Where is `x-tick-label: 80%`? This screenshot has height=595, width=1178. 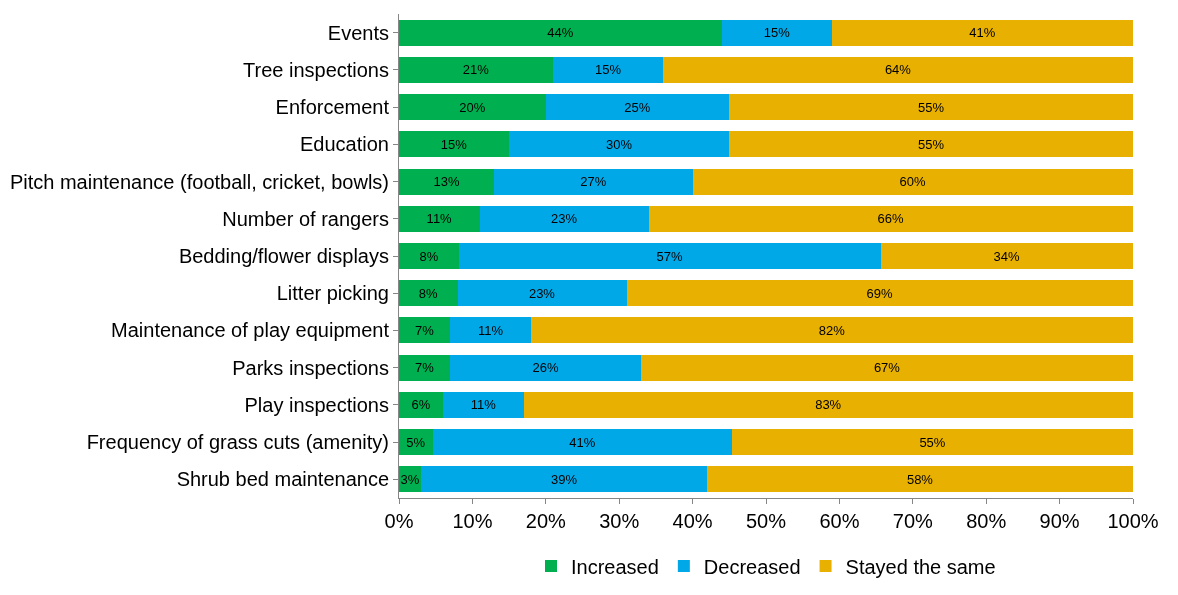 x-tick-label: 80% is located at coordinates (986, 521).